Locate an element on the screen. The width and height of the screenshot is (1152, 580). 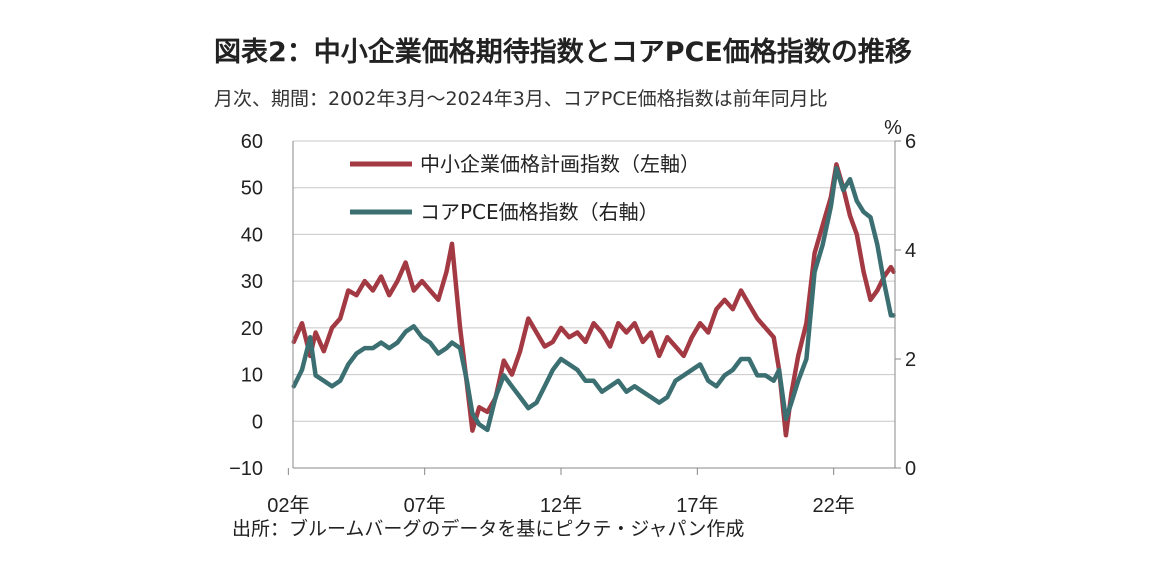
right-axis-tick-label: 0 is located at coordinates (910, 469).